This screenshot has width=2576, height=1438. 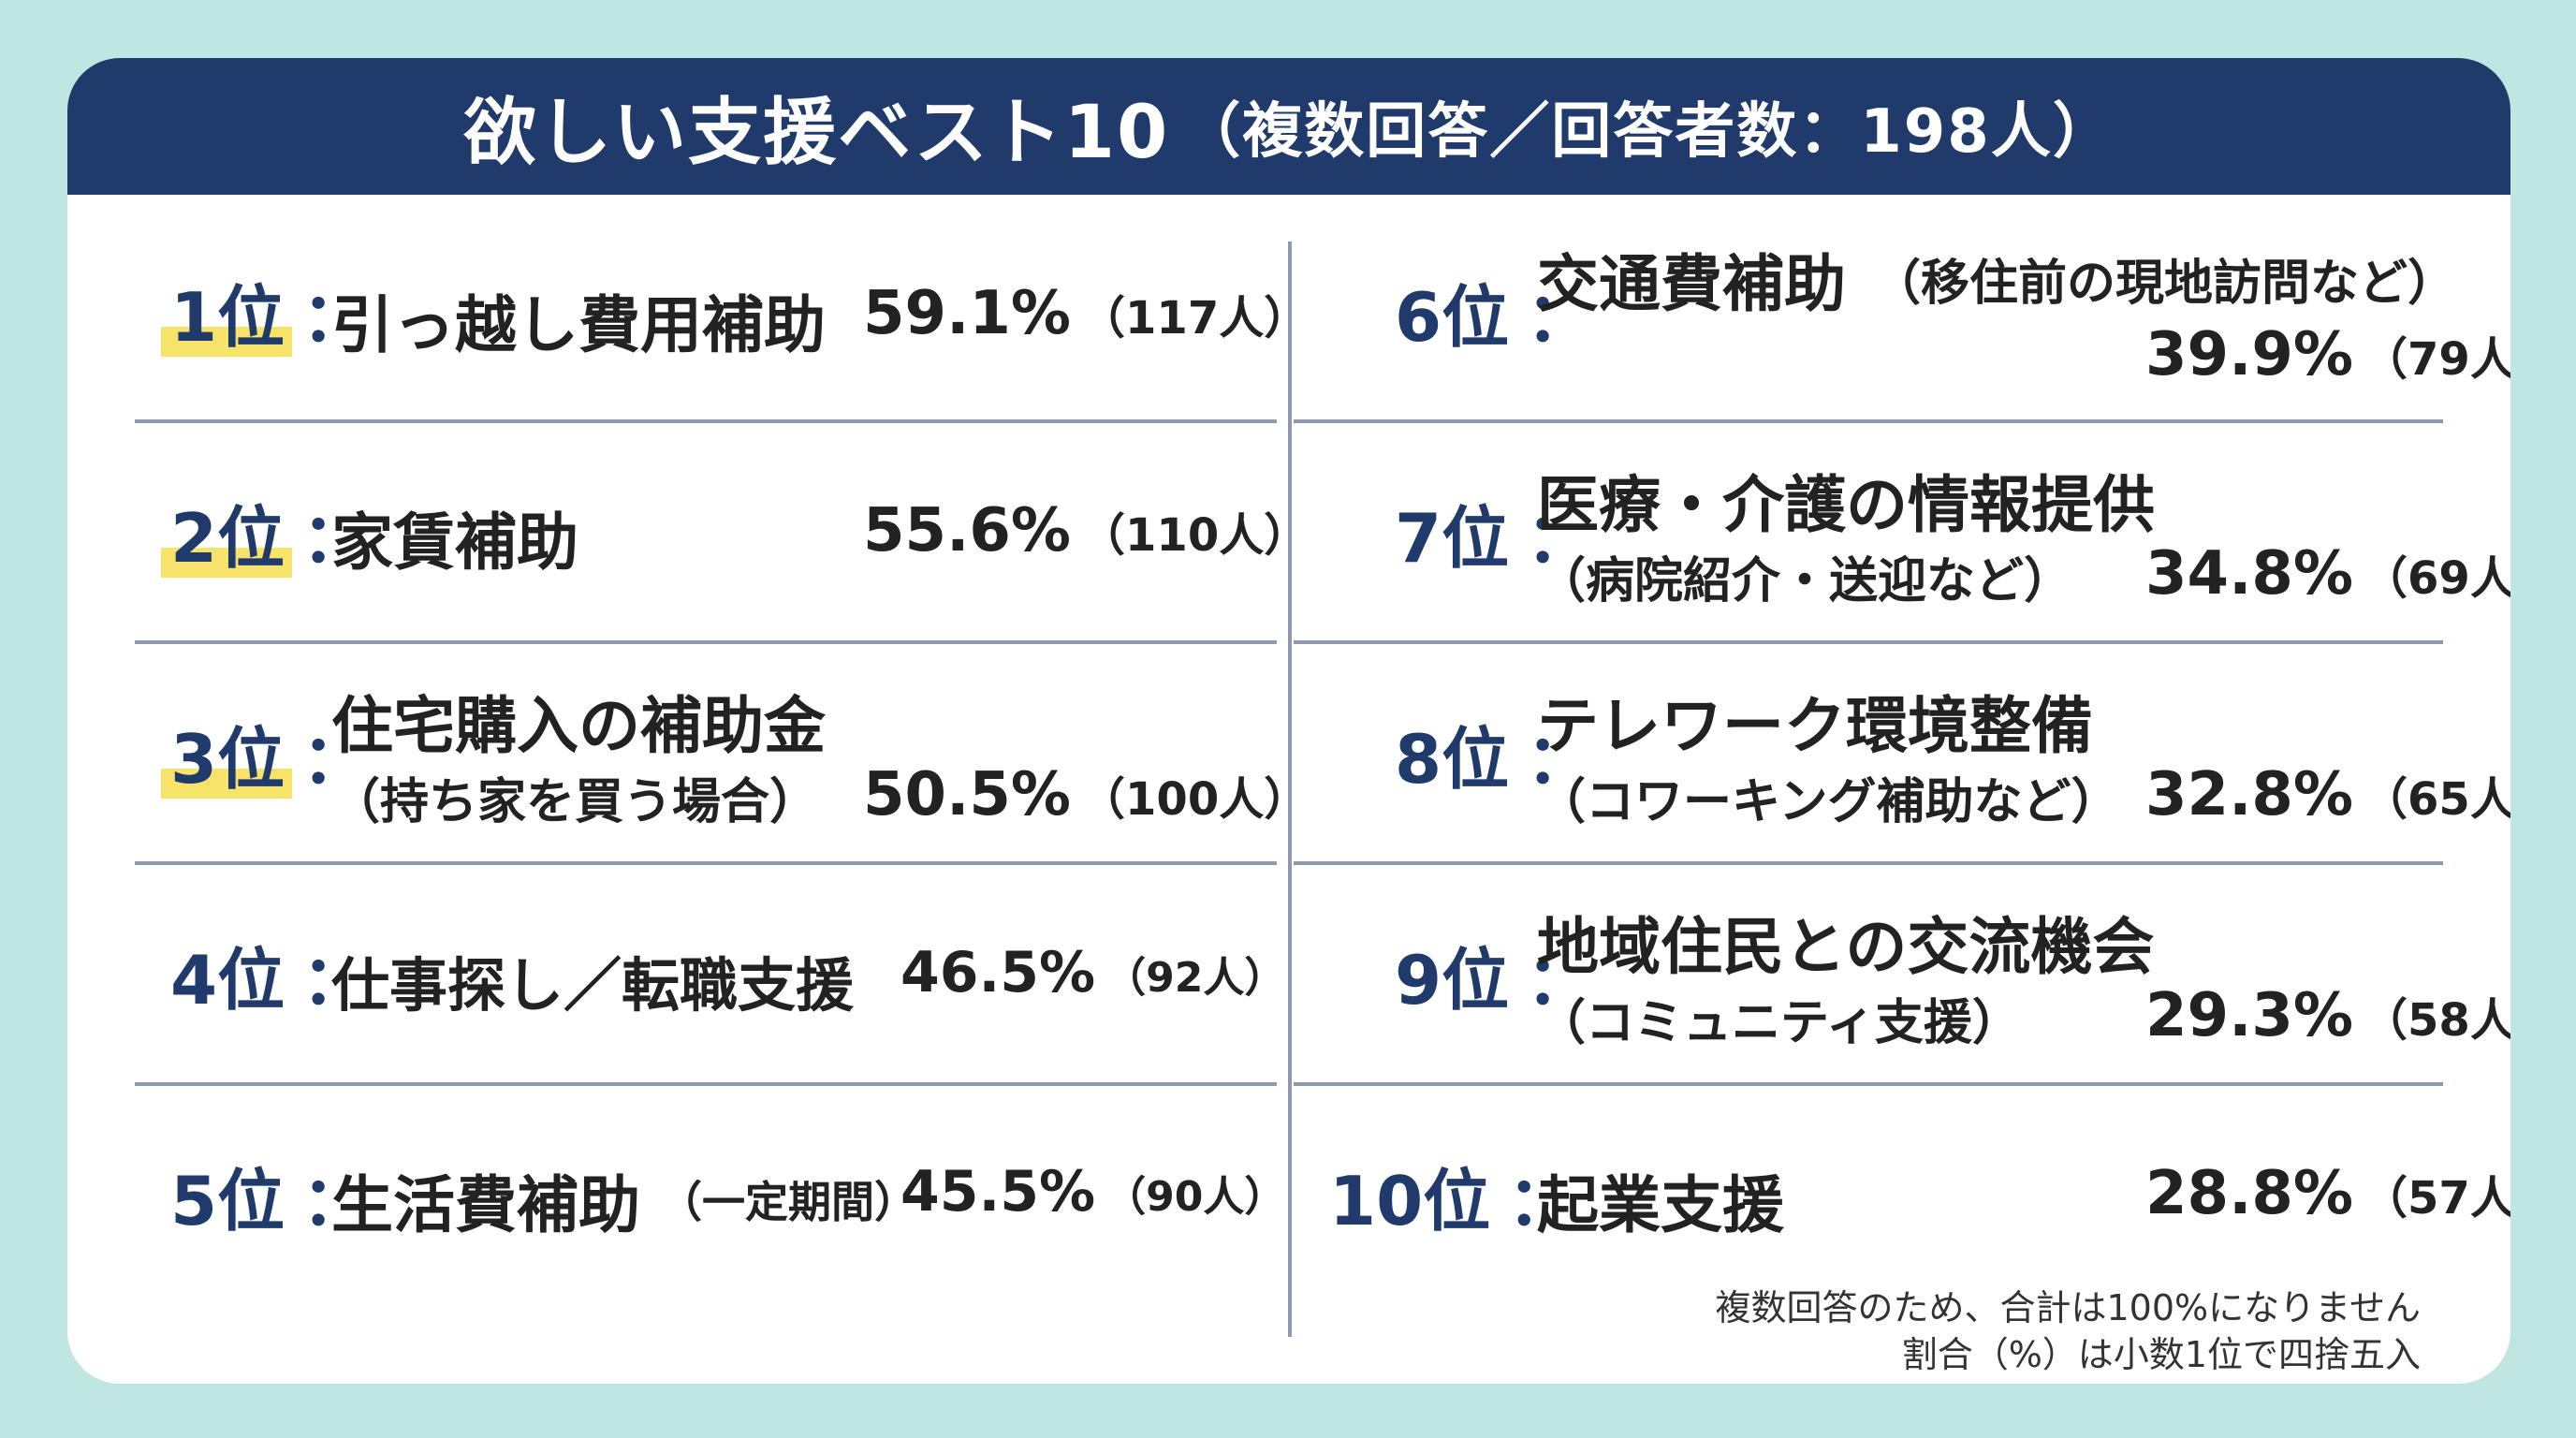 What do you see at coordinates (226, 753) in the screenshot?
I see `rank-number: 3位` at bounding box center [226, 753].